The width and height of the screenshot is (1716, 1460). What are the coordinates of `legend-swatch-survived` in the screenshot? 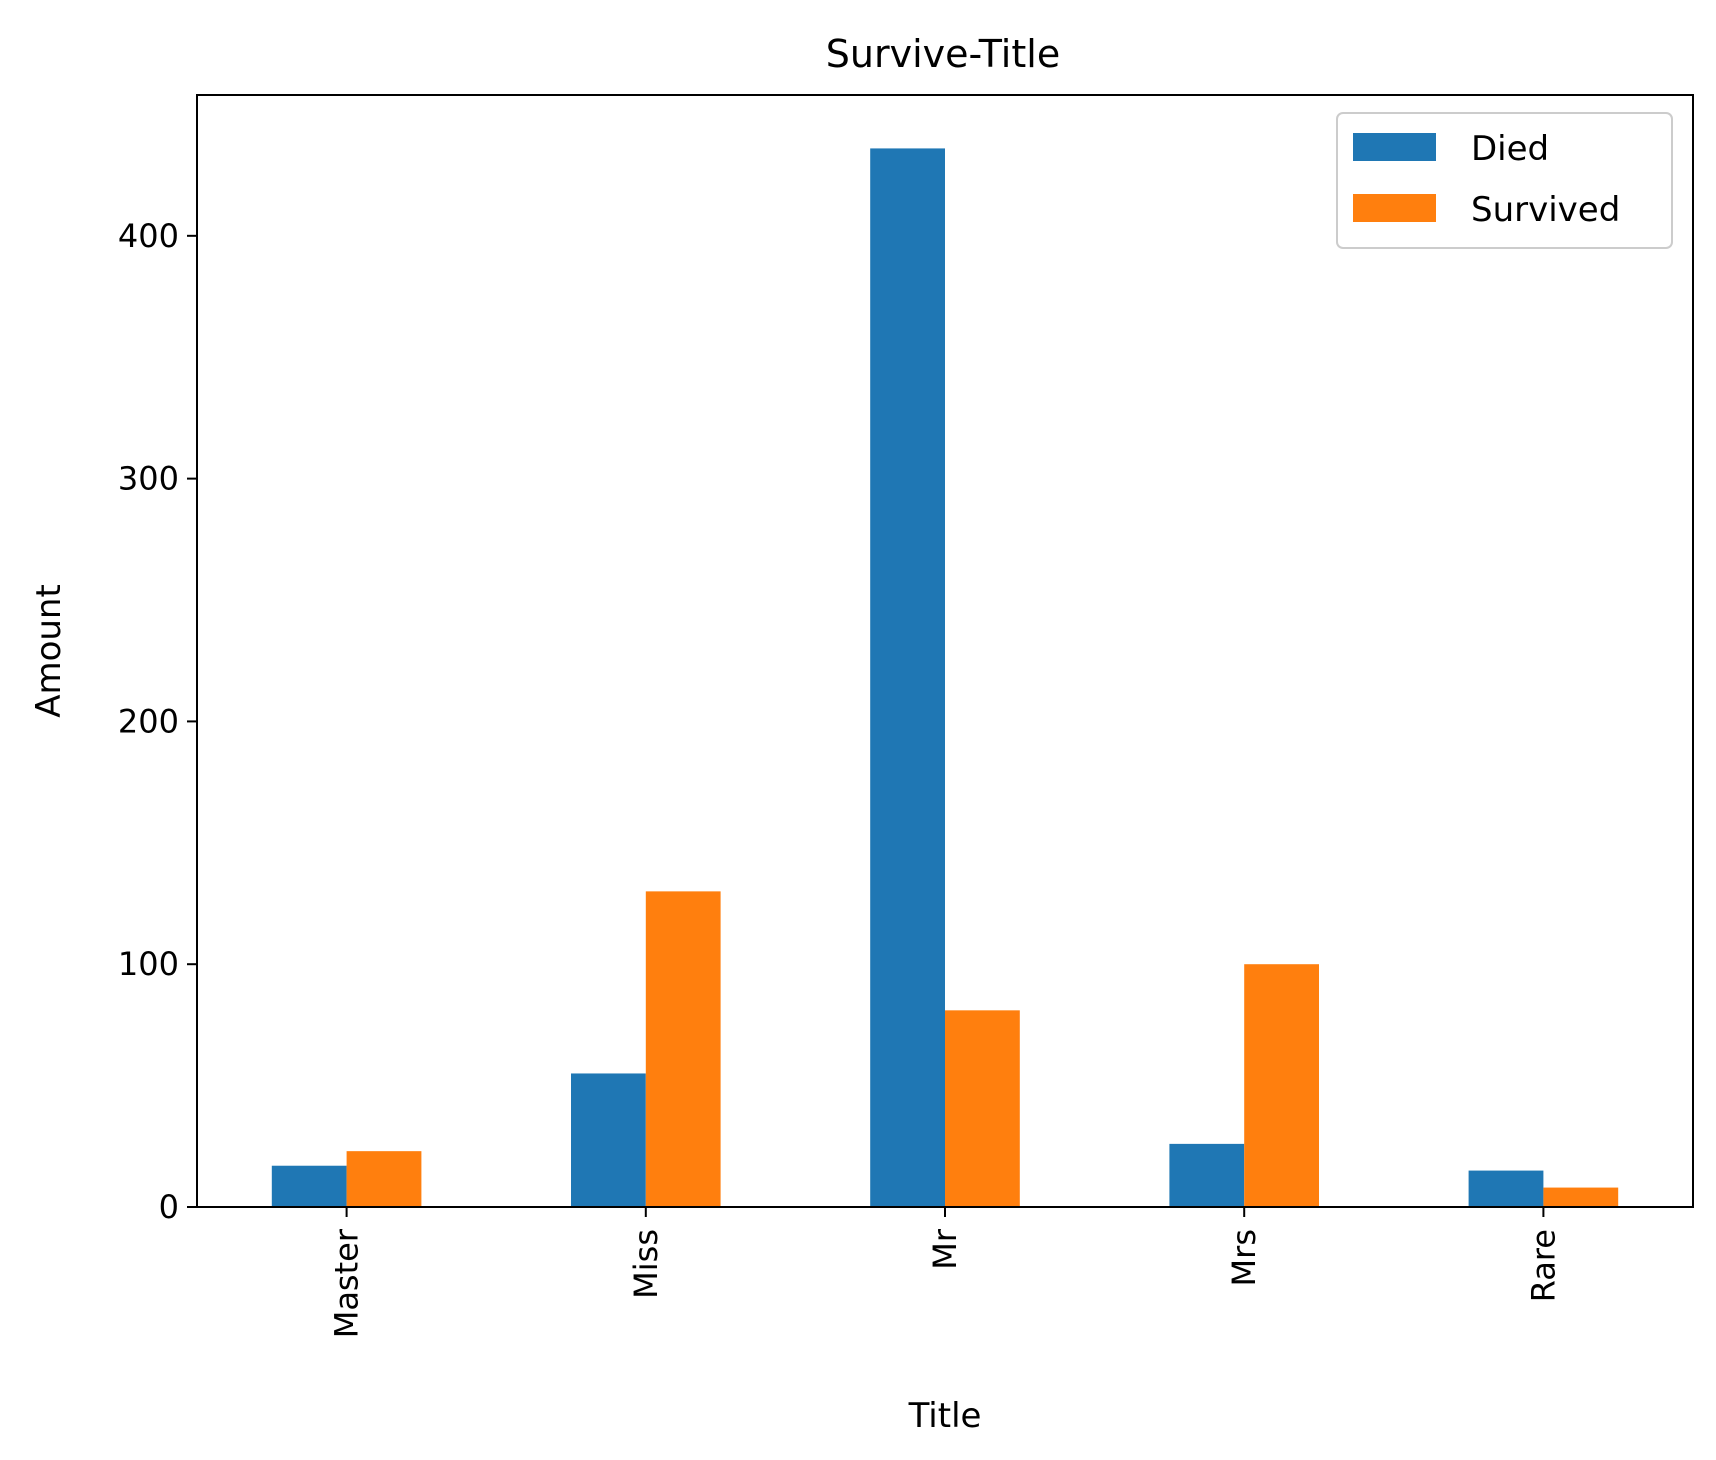 It's located at (1394, 208).